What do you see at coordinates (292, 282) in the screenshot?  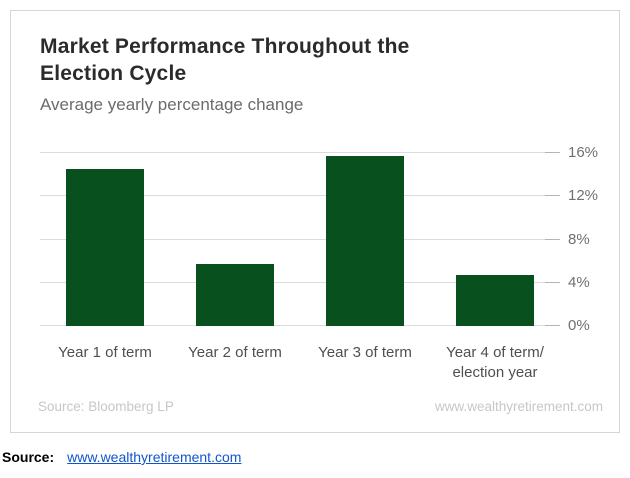 I see `gridline-4%` at bounding box center [292, 282].